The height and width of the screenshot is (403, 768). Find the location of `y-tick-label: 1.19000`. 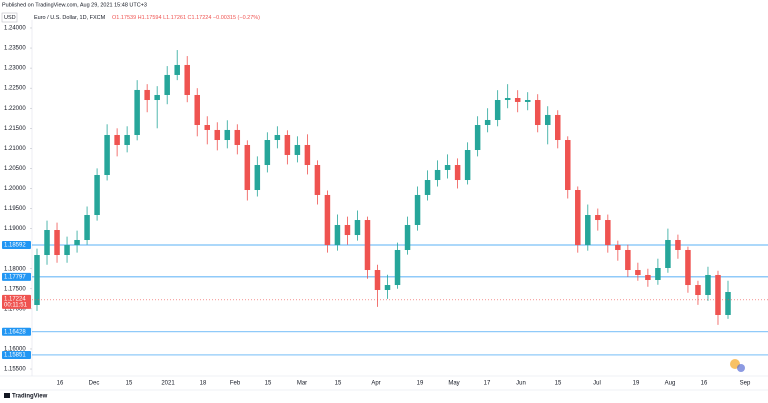

y-tick-label: 1.19000 is located at coordinates (15, 229).